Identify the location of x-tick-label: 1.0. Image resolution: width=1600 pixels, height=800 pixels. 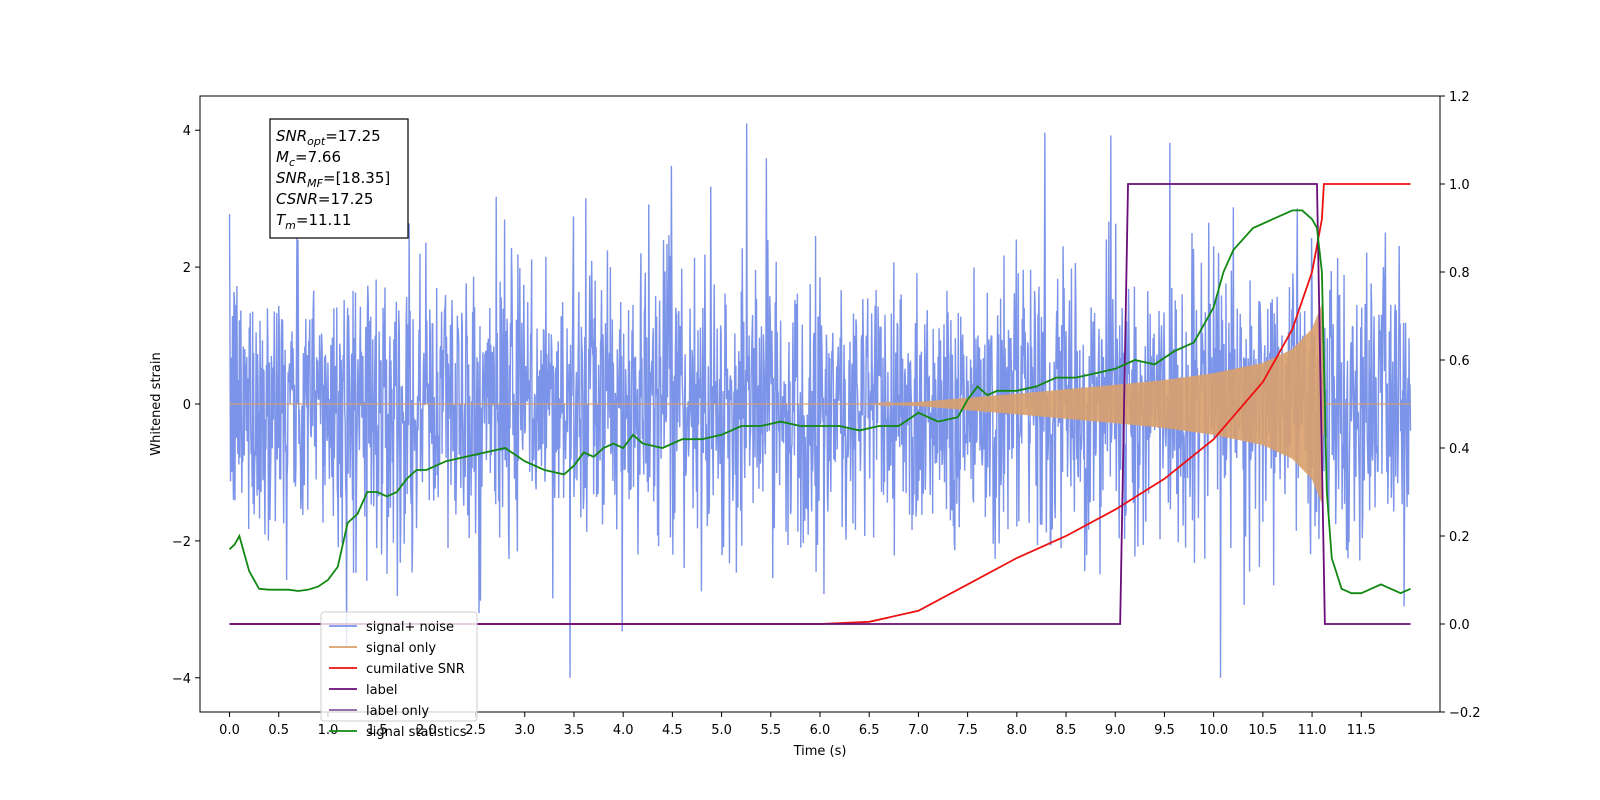
(328, 730).